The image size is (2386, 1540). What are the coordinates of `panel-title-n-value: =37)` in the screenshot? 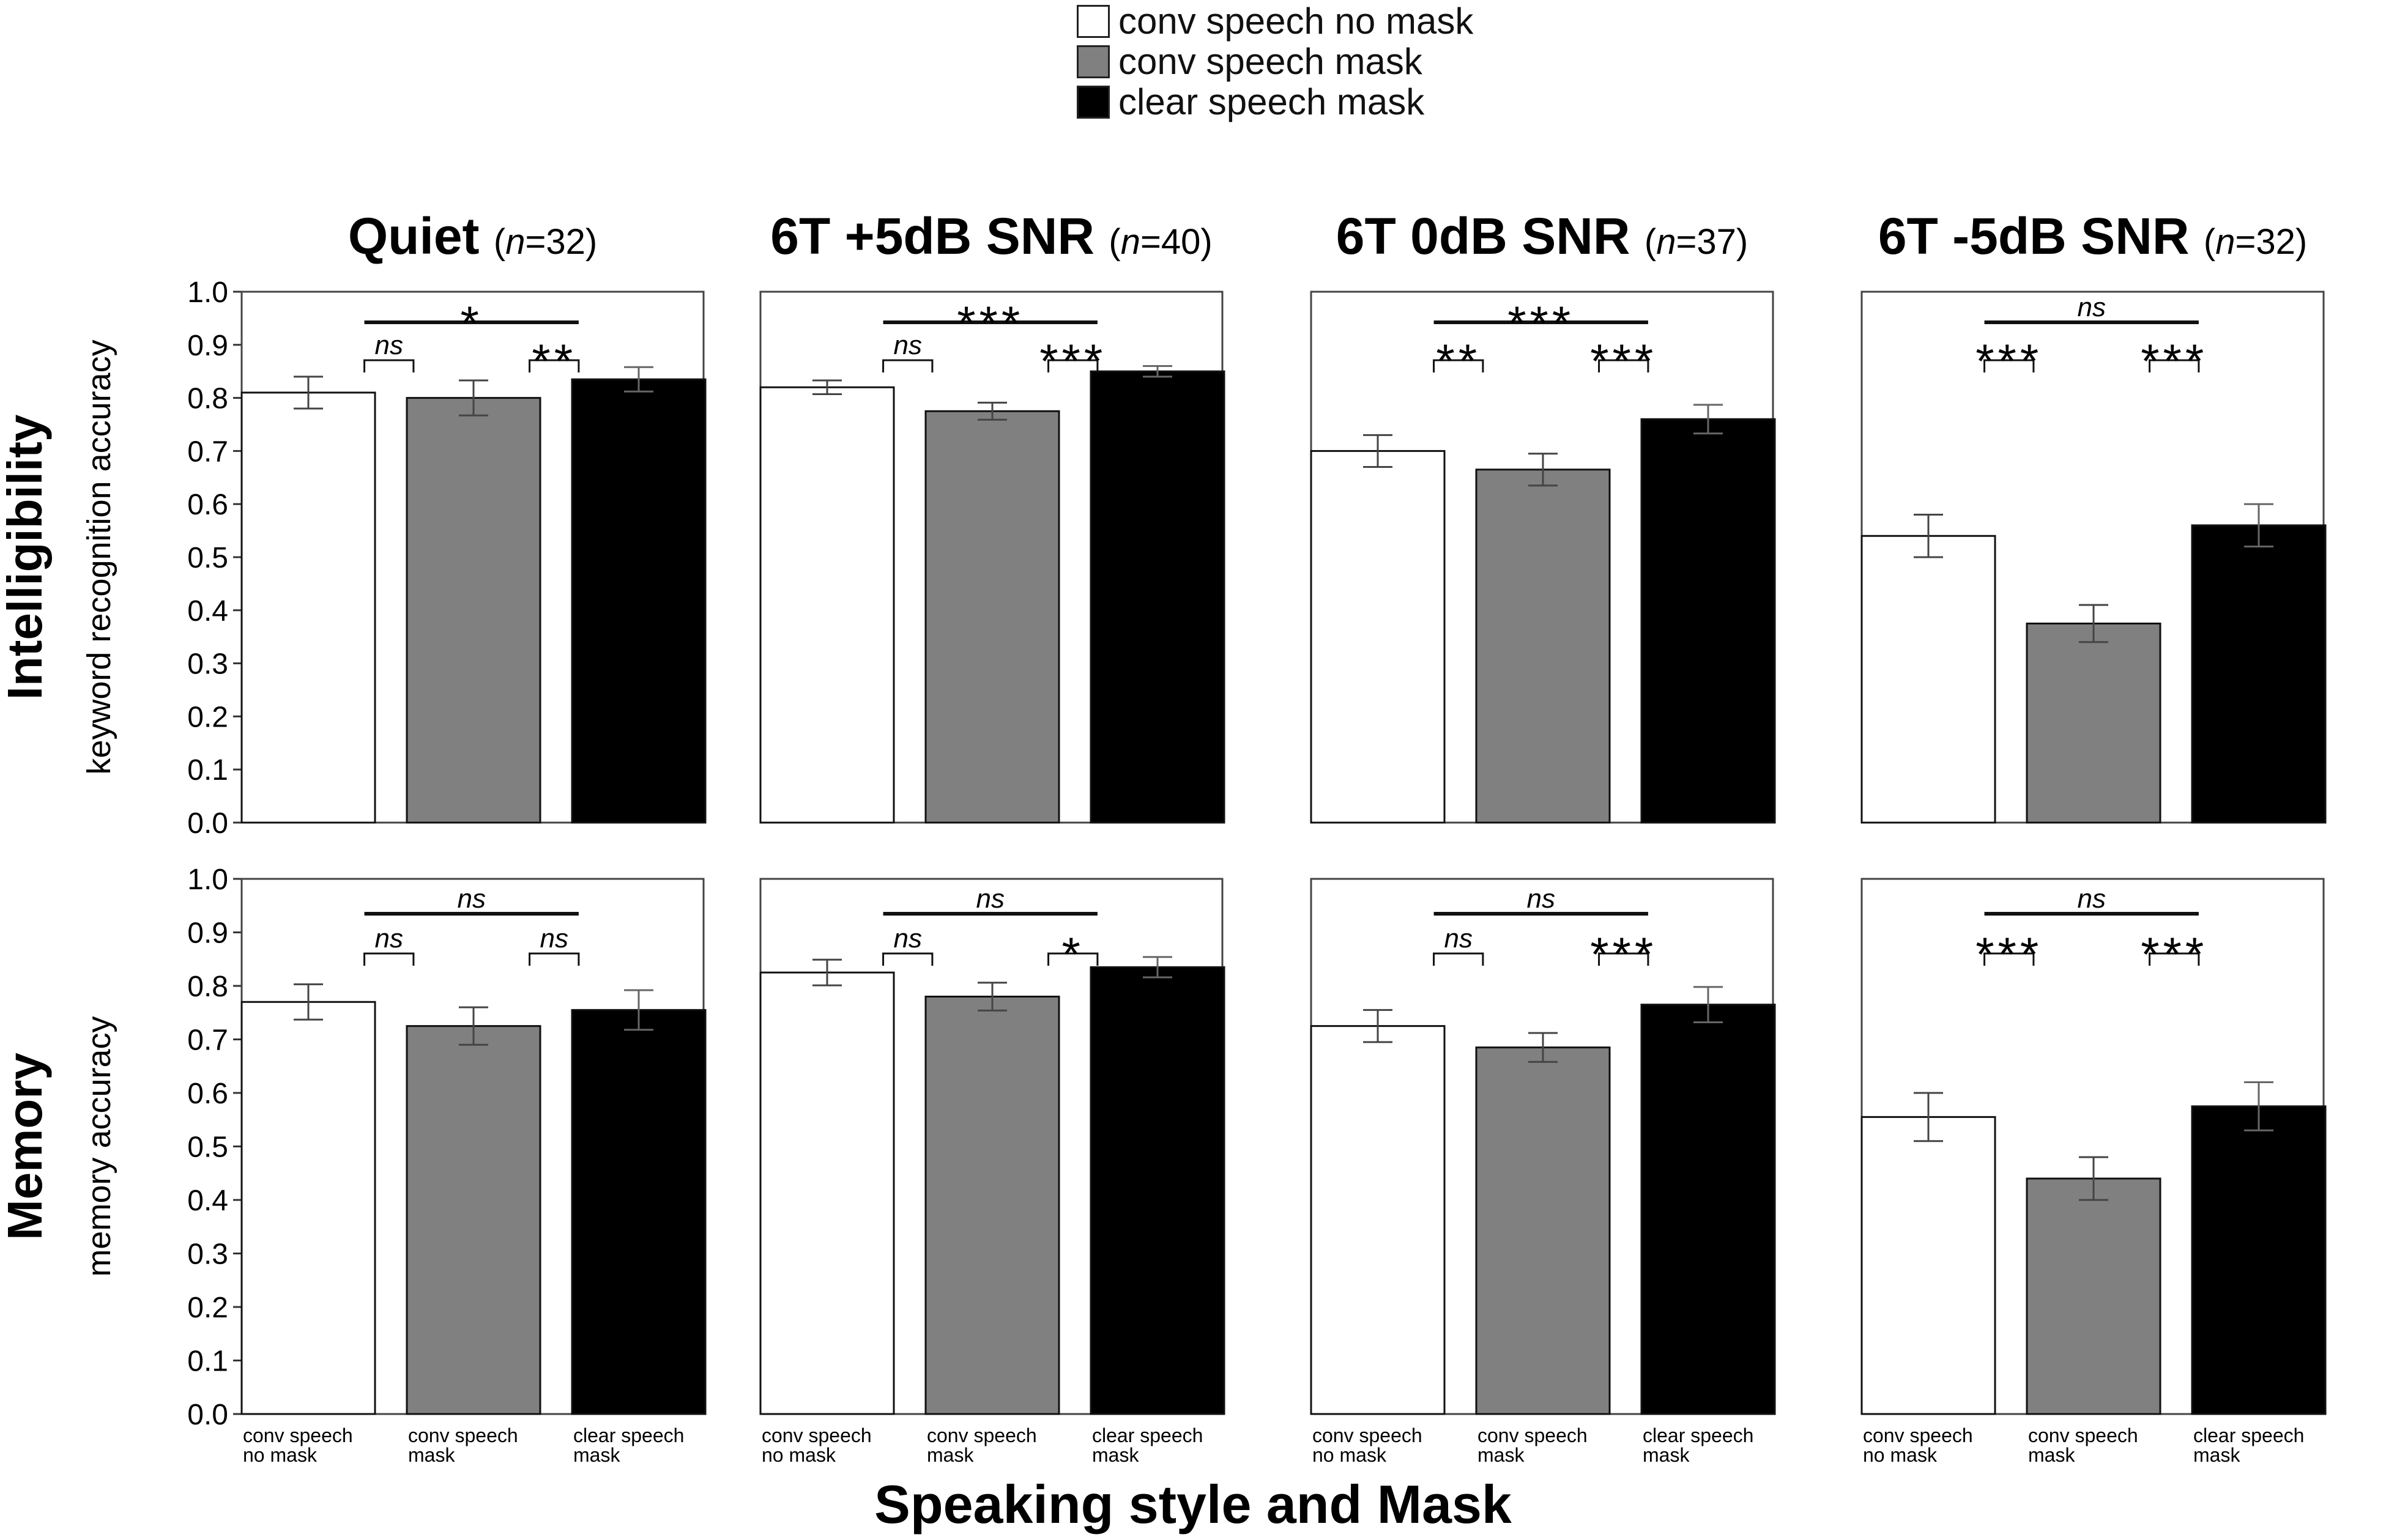 It's located at (1712, 242).